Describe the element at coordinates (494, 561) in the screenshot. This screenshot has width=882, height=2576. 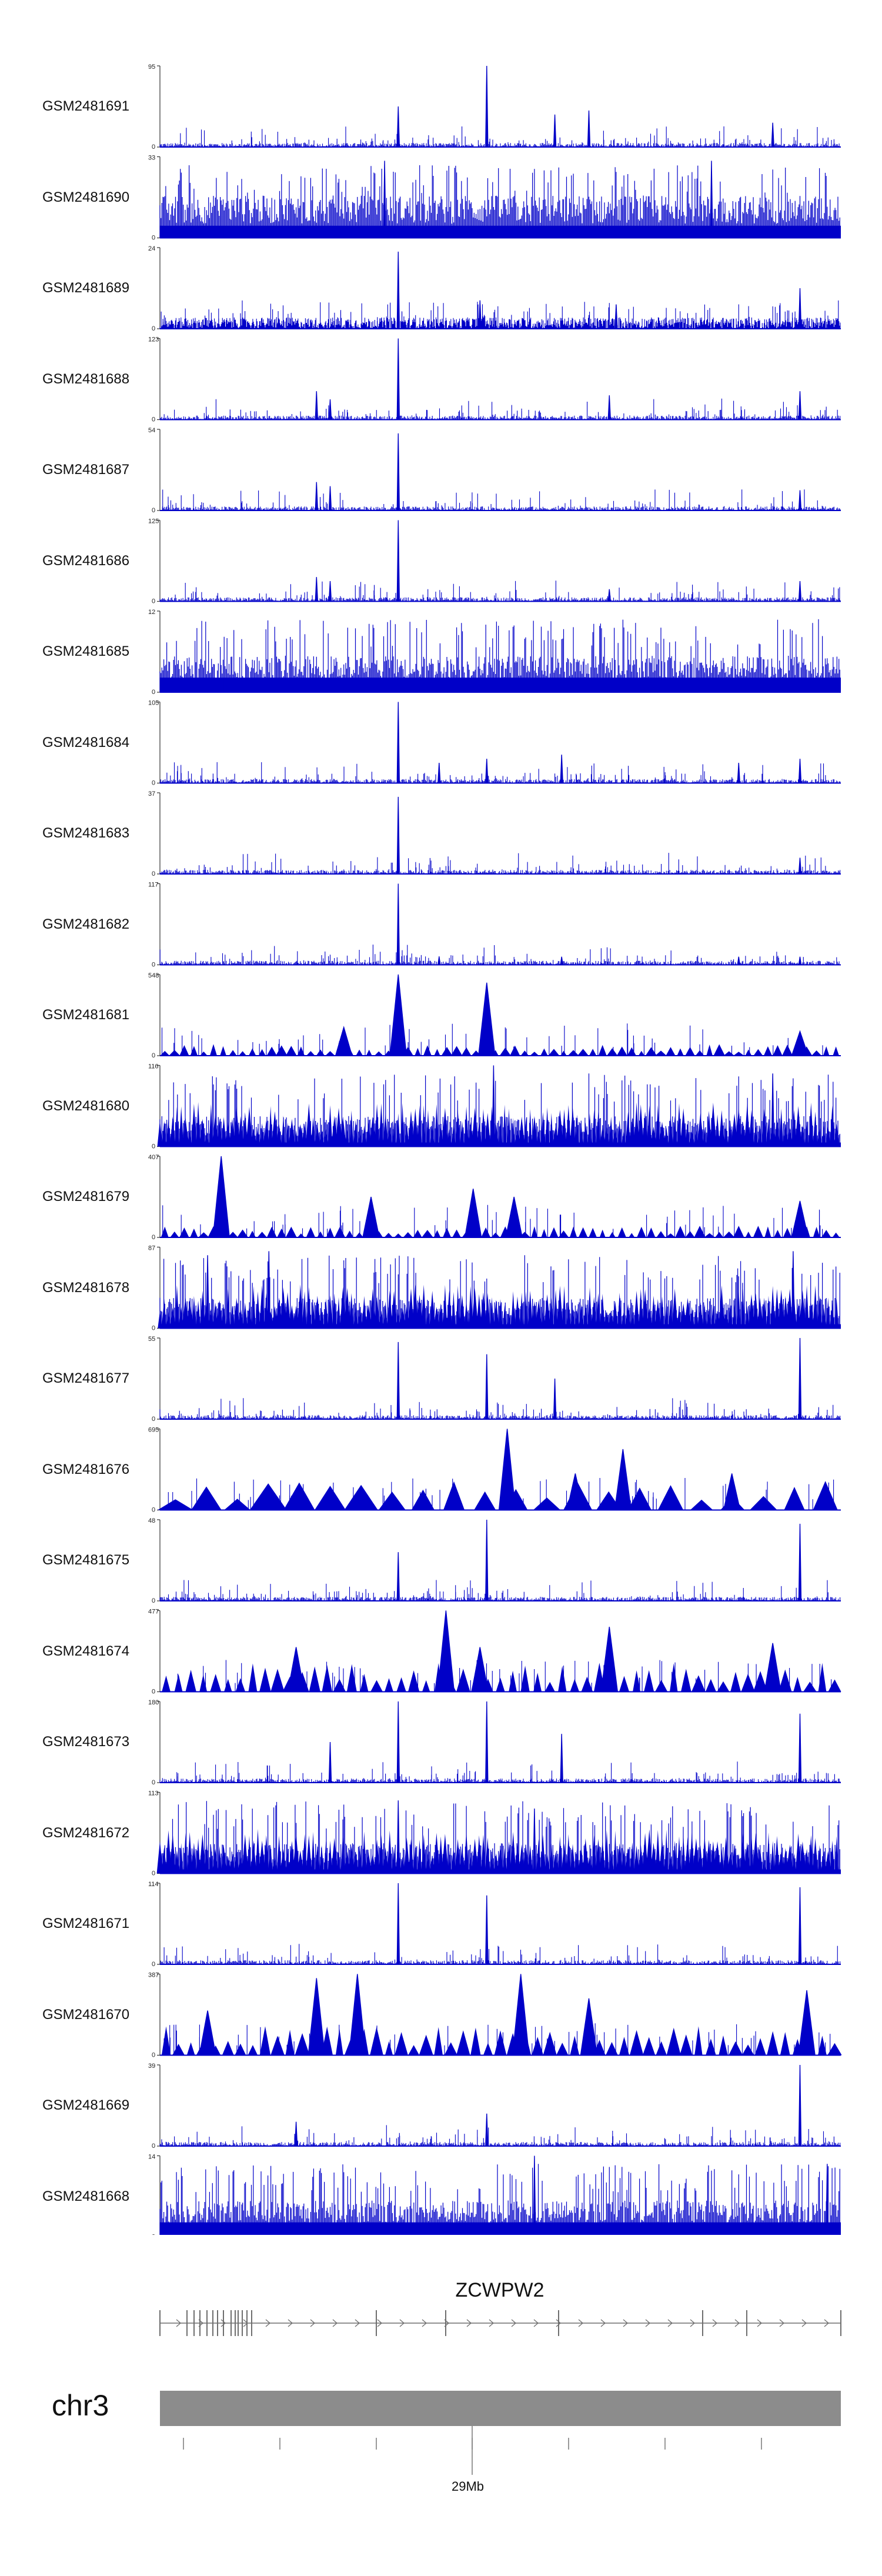
I see `track-GSM2481686: 125 0` at that location.